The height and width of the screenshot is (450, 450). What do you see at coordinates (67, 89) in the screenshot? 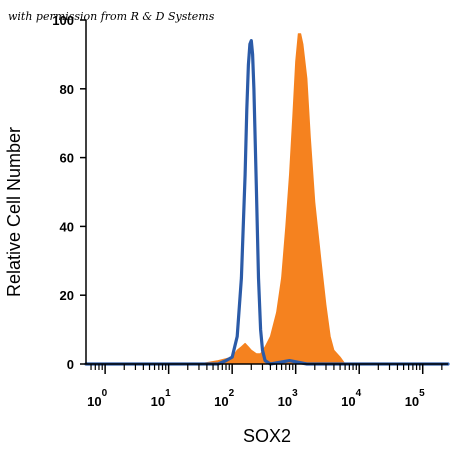
I see `y-tick-label: 80` at bounding box center [67, 89].